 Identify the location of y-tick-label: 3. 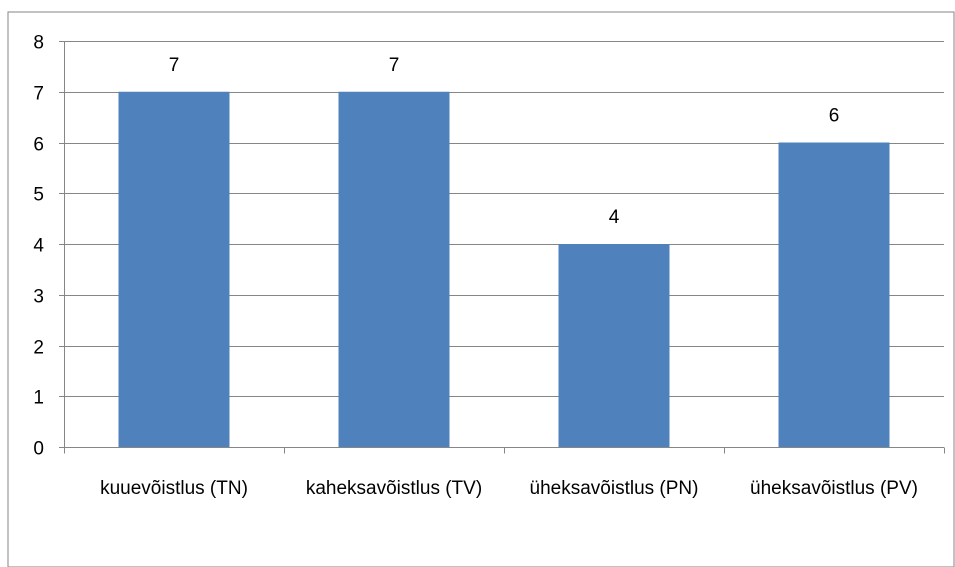
(38, 297).